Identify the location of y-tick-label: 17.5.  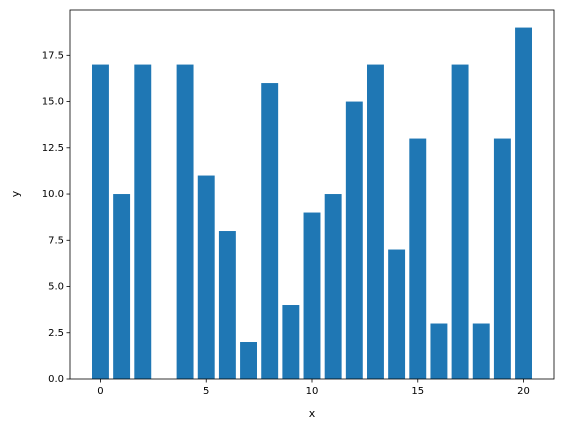
(53, 55).